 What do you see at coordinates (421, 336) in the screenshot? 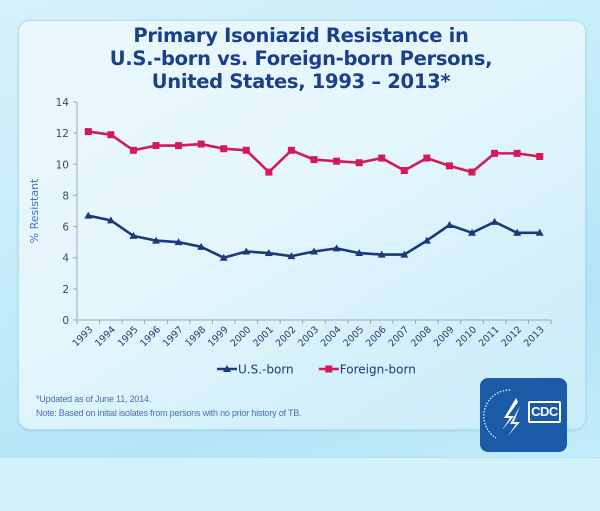
I see `x-tick-label: 2008` at bounding box center [421, 336].